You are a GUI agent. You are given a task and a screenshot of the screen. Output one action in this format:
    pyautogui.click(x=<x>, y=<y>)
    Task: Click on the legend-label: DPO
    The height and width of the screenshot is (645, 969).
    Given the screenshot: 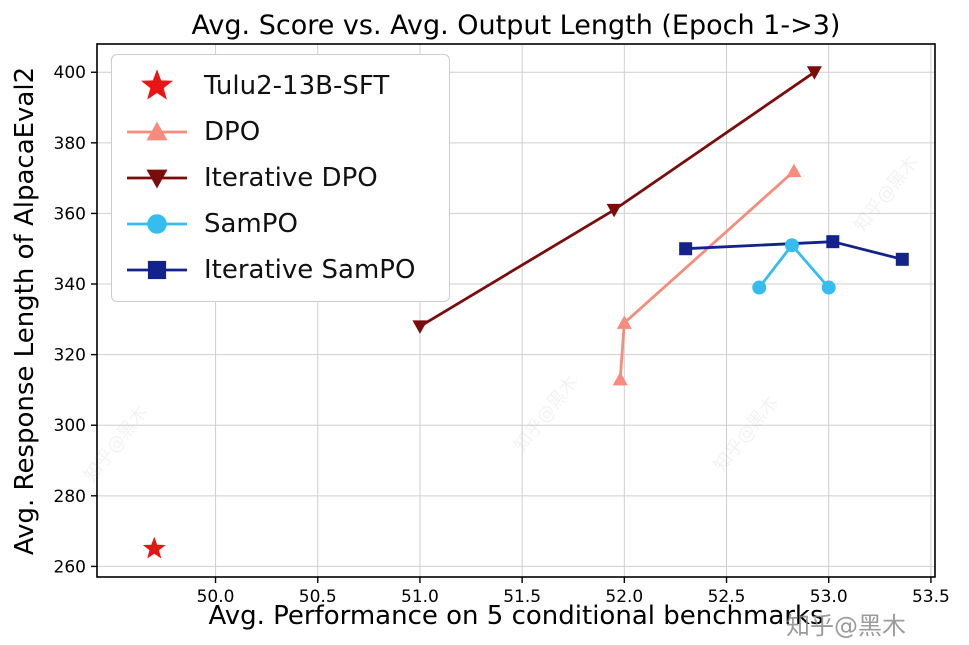 What is the action you would take?
    pyautogui.click(x=232, y=132)
    